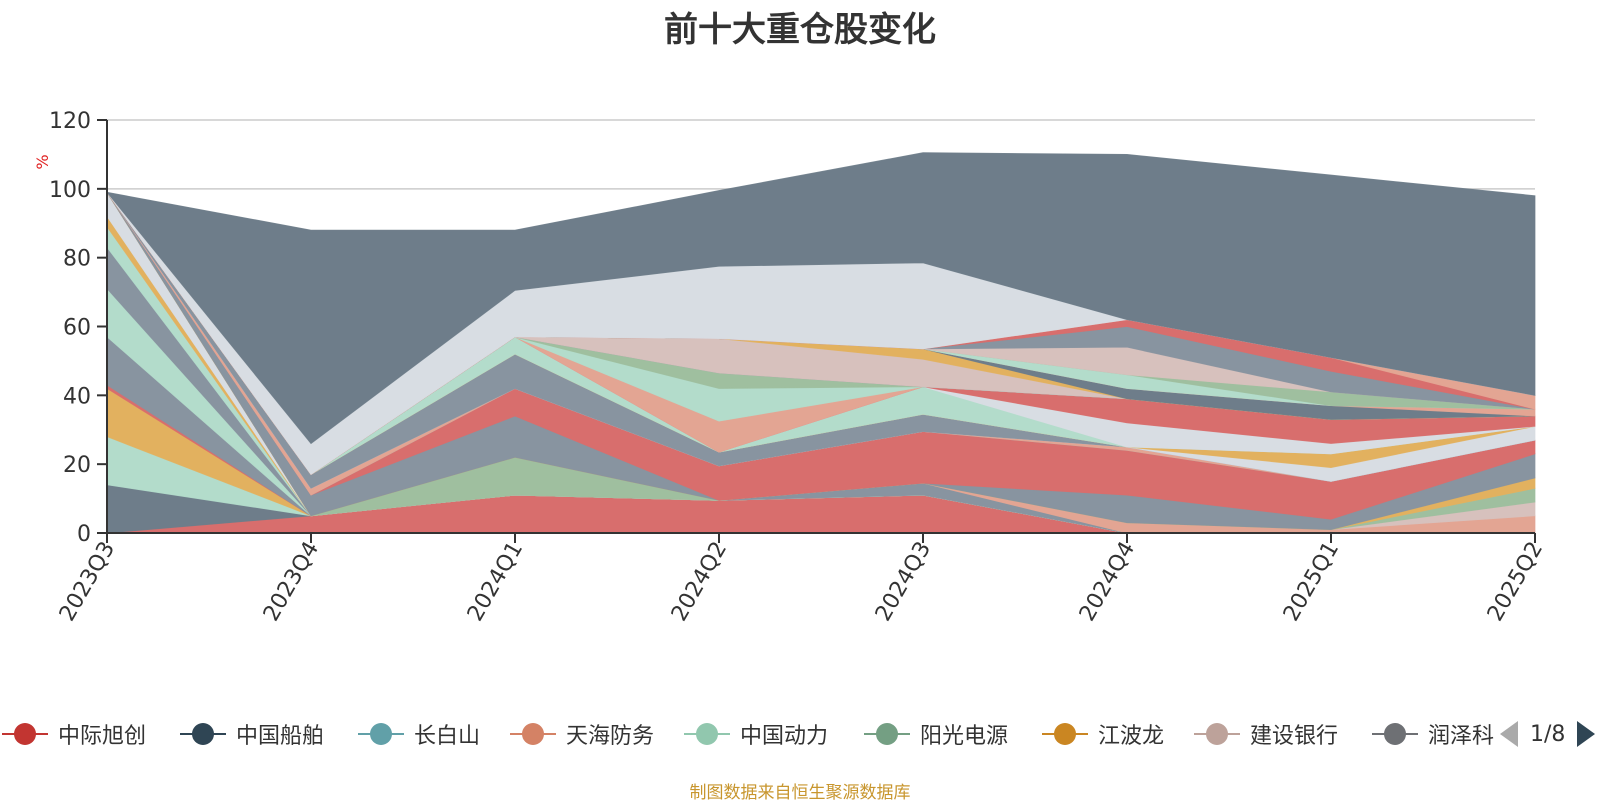 The height and width of the screenshot is (803, 1600). I want to click on y-tick-label: 60, so click(77, 328).